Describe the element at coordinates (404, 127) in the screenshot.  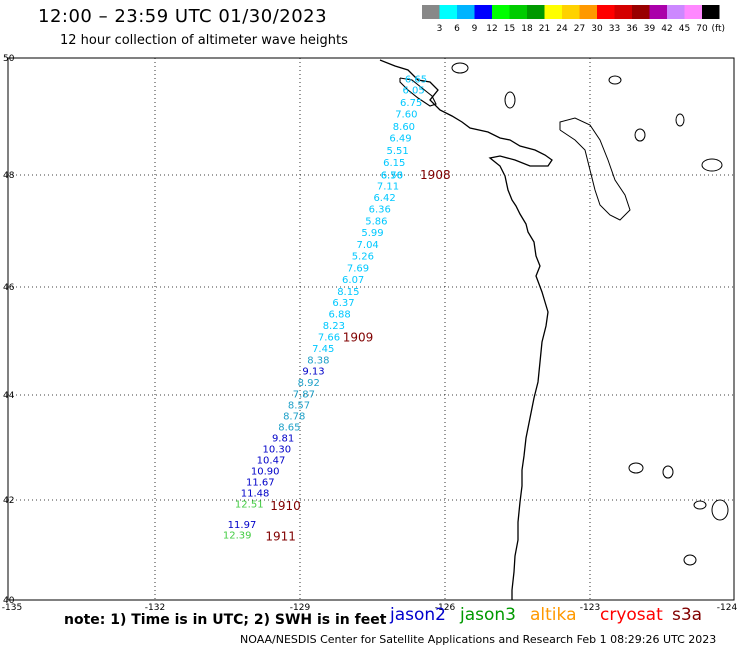
I see `wave-height-label: 8.60` at that location.